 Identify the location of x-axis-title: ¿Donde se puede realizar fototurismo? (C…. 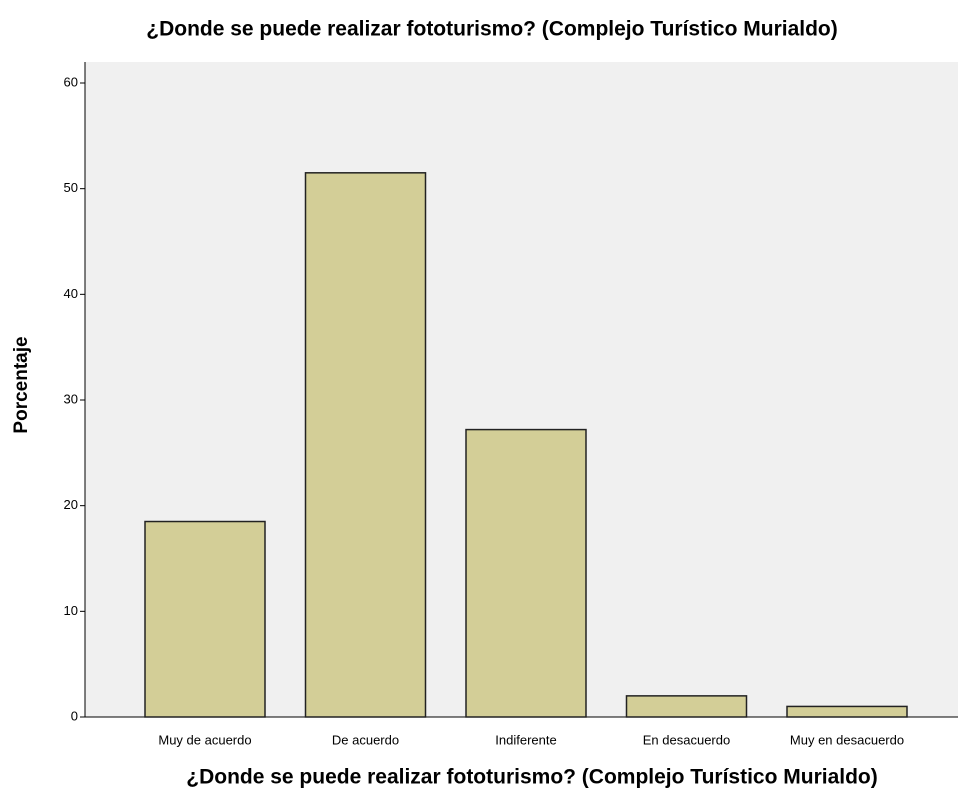
(532, 777).